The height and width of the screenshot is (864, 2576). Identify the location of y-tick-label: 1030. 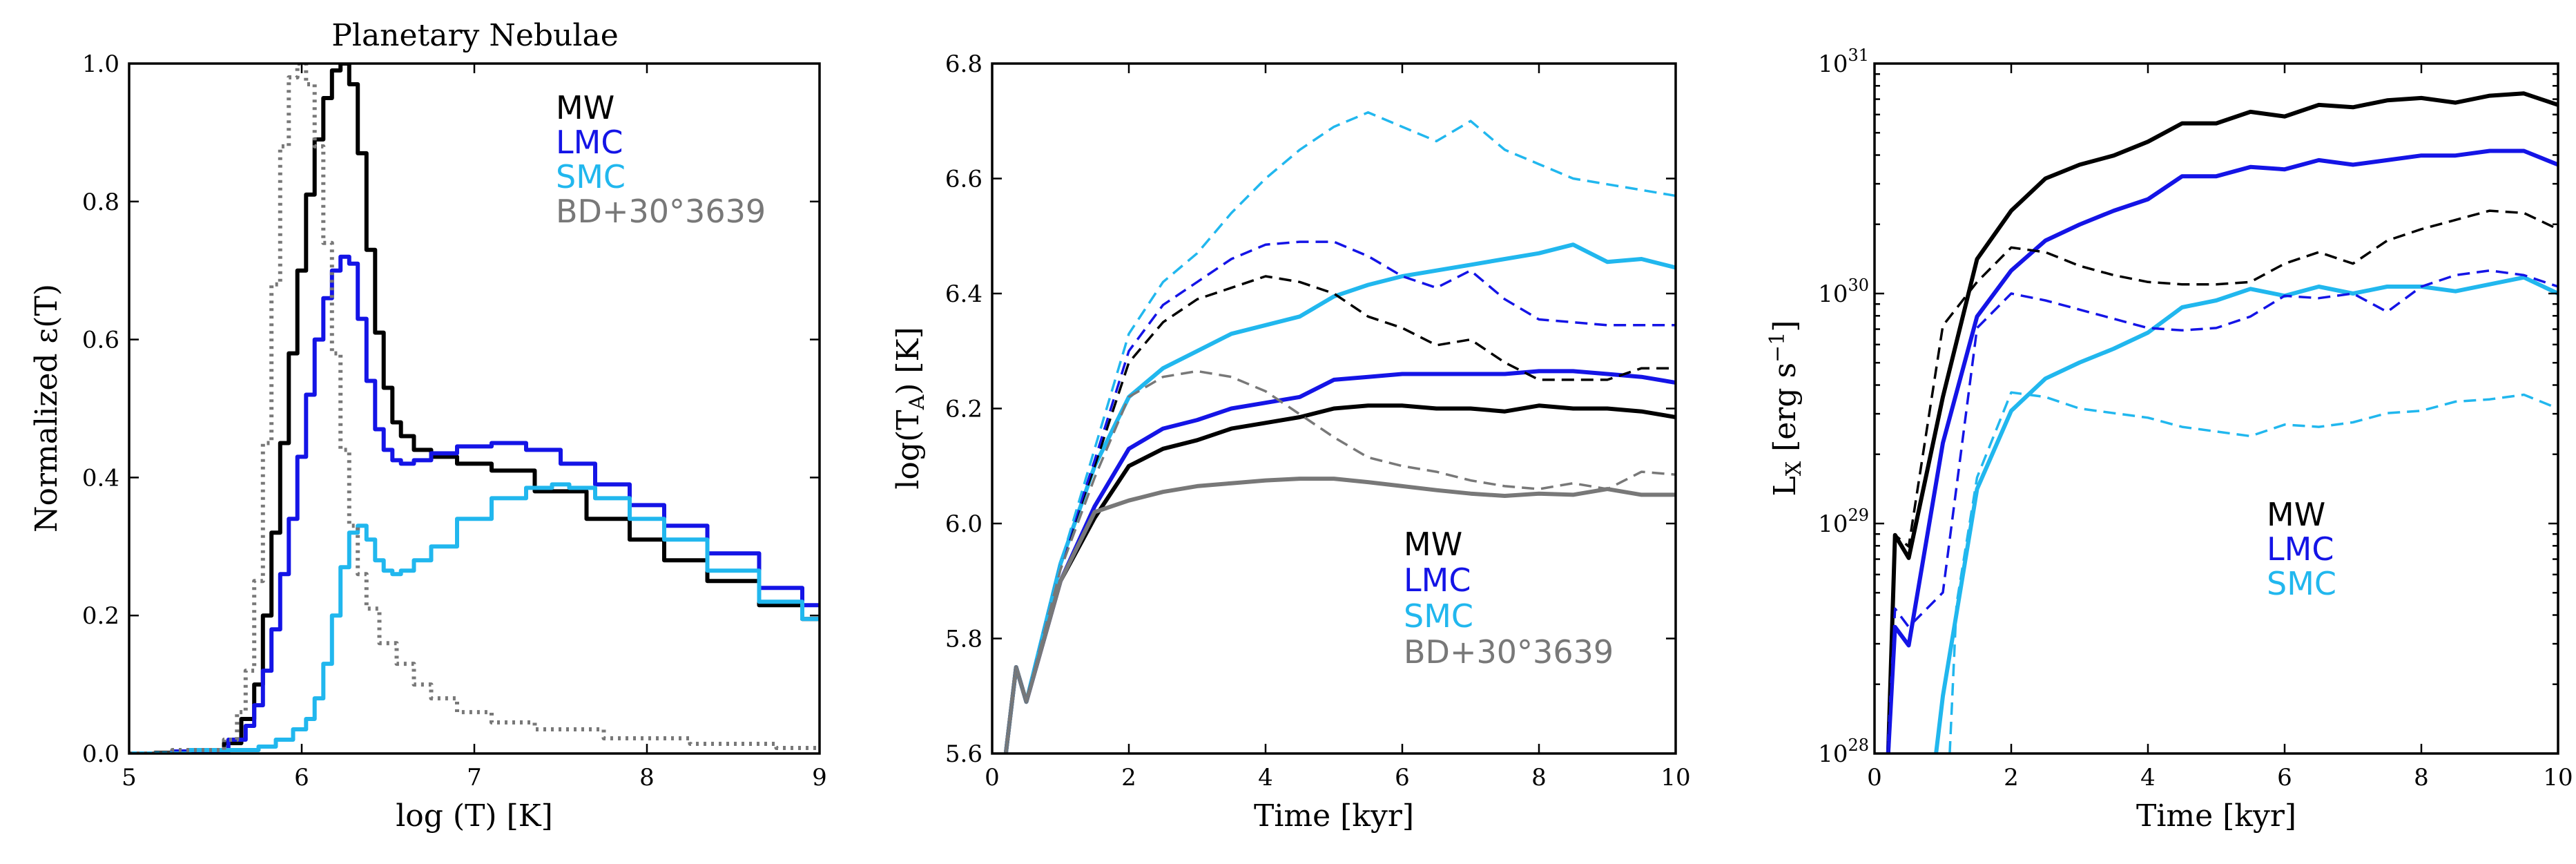
(1844, 292).